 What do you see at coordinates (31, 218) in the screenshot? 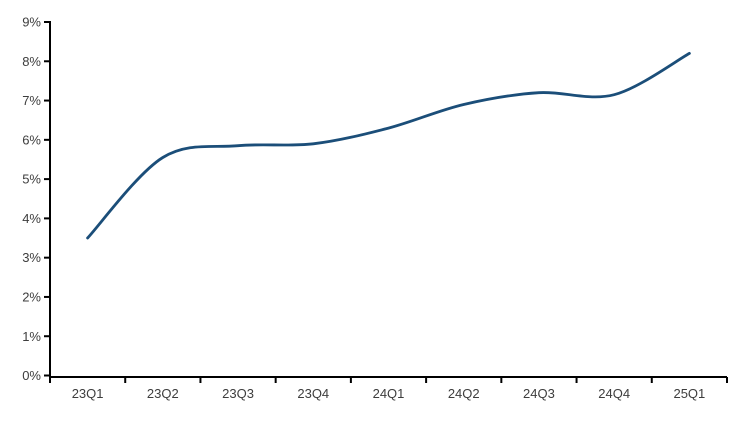
I see `y-tick-label: 4%` at bounding box center [31, 218].